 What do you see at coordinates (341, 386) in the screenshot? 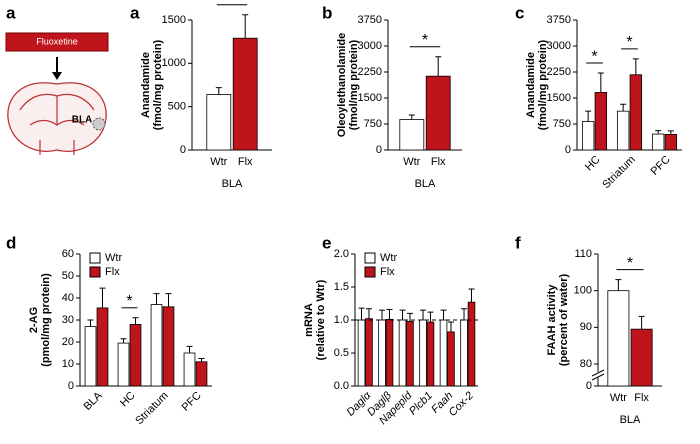
I see `y-tick-label: 0.0` at bounding box center [341, 386].